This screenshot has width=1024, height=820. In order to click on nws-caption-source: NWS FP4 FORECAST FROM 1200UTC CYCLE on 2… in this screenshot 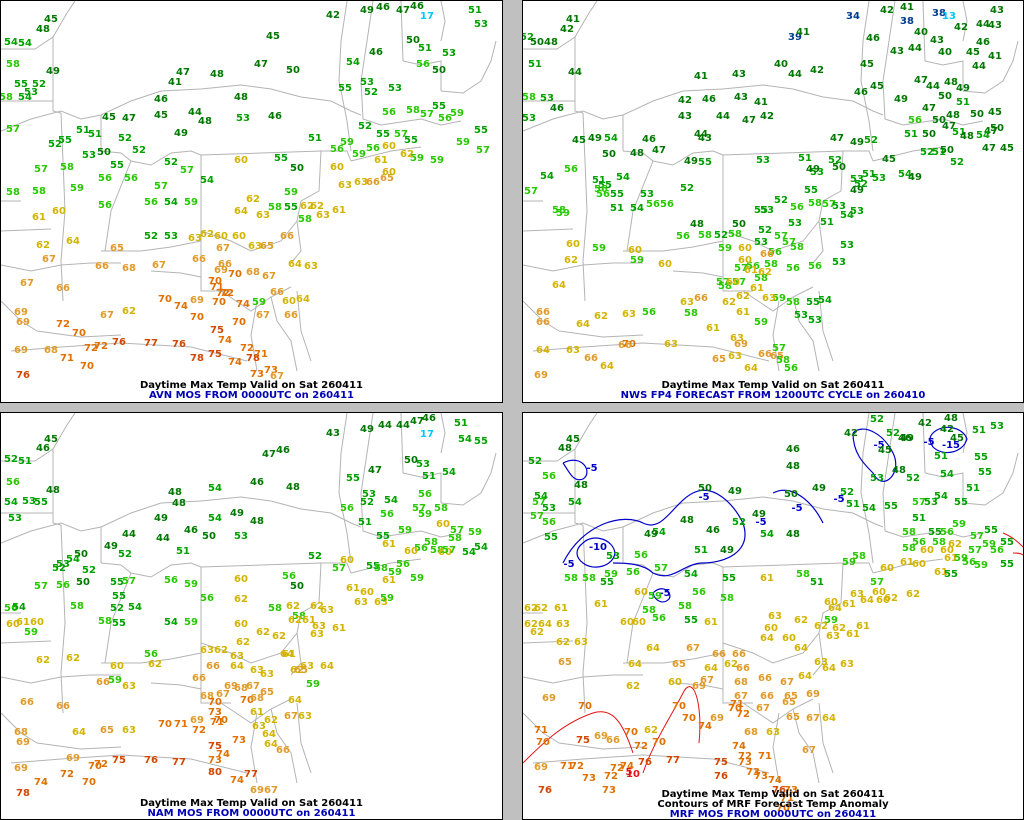, I will do `click(773, 395)`.